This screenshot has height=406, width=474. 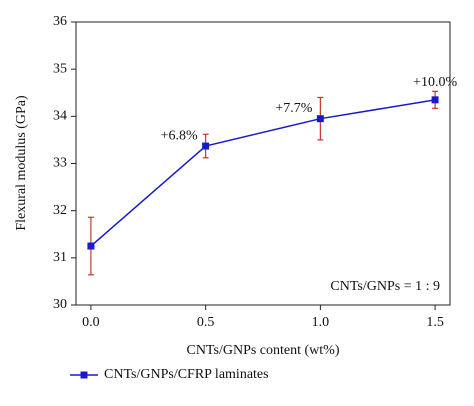 What do you see at coordinates (60, 257) in the screenshot?
I see `y-tick-label: 31` at bounding box center [60, 257].